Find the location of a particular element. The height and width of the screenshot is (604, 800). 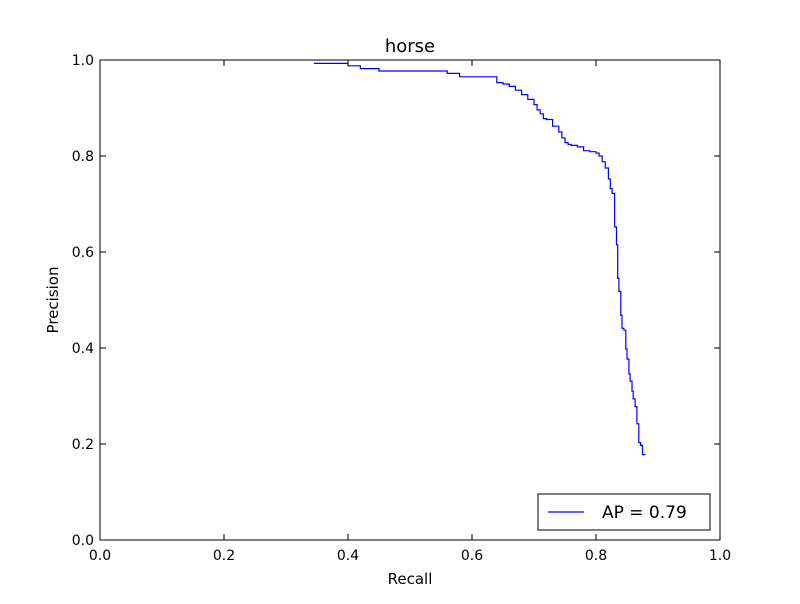

y-tick-label: 1.0 is located at coordinates (83, 61).